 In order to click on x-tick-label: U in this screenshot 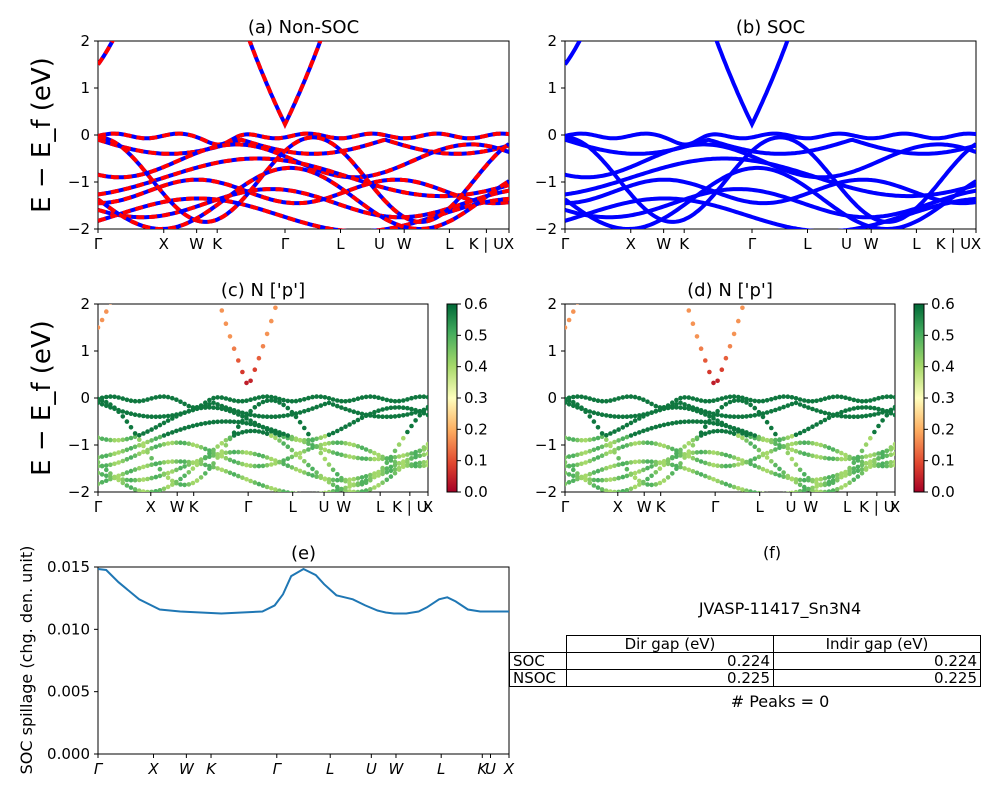, I will do `click(490, 769)`.